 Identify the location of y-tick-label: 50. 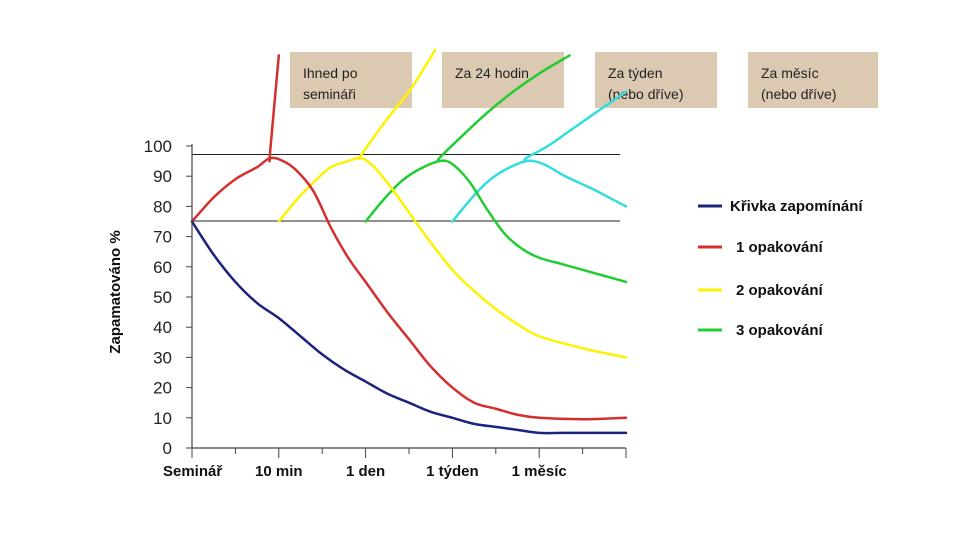
(162, 297).